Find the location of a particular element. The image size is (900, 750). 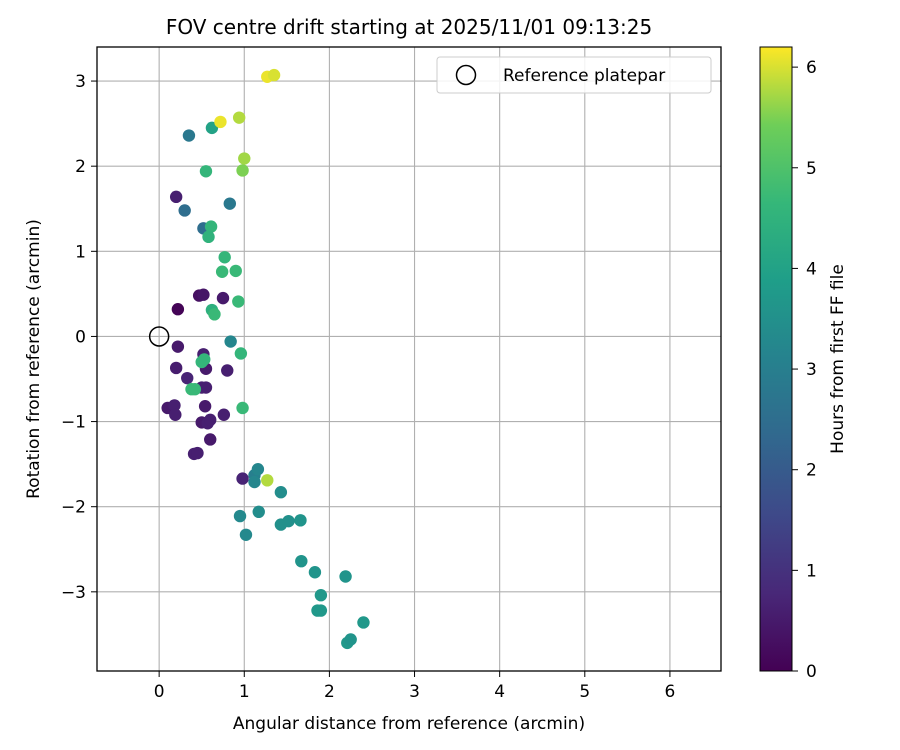

colorbar-tick-label: 0 is located at coordinates (811, 672).